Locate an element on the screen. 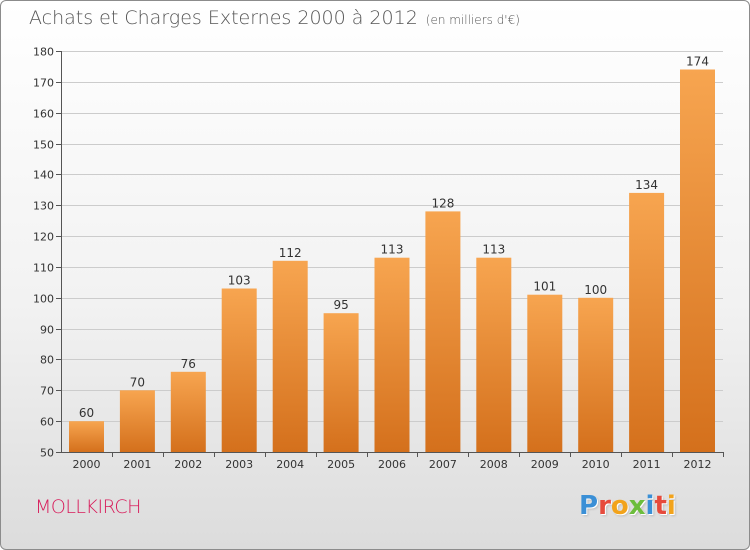 Image resolution: width=750 pixels, height=550 pixels. bar-2005 is located at coordinates (341, 382).